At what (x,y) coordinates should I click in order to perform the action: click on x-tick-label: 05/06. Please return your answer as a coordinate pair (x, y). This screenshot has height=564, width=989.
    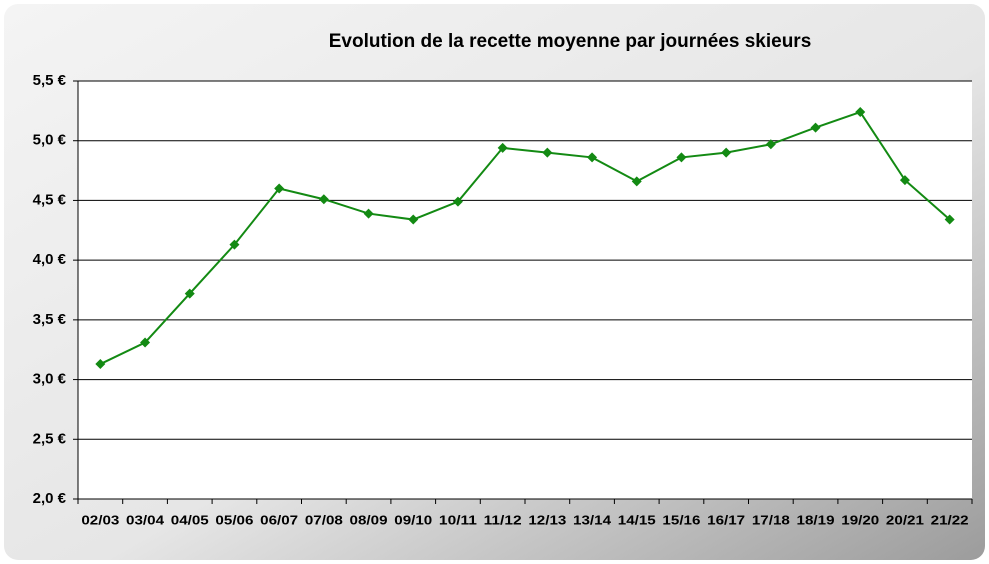
    Looking at the image, I should click on (234, 519).